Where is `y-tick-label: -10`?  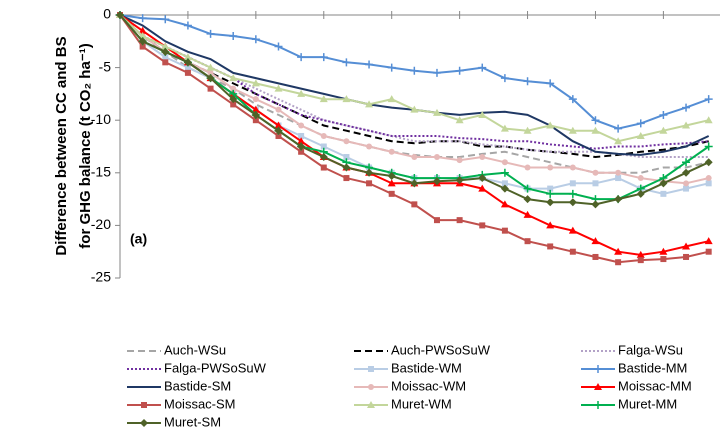 y-tick-label: -10 is located at coordinates (101, 119).